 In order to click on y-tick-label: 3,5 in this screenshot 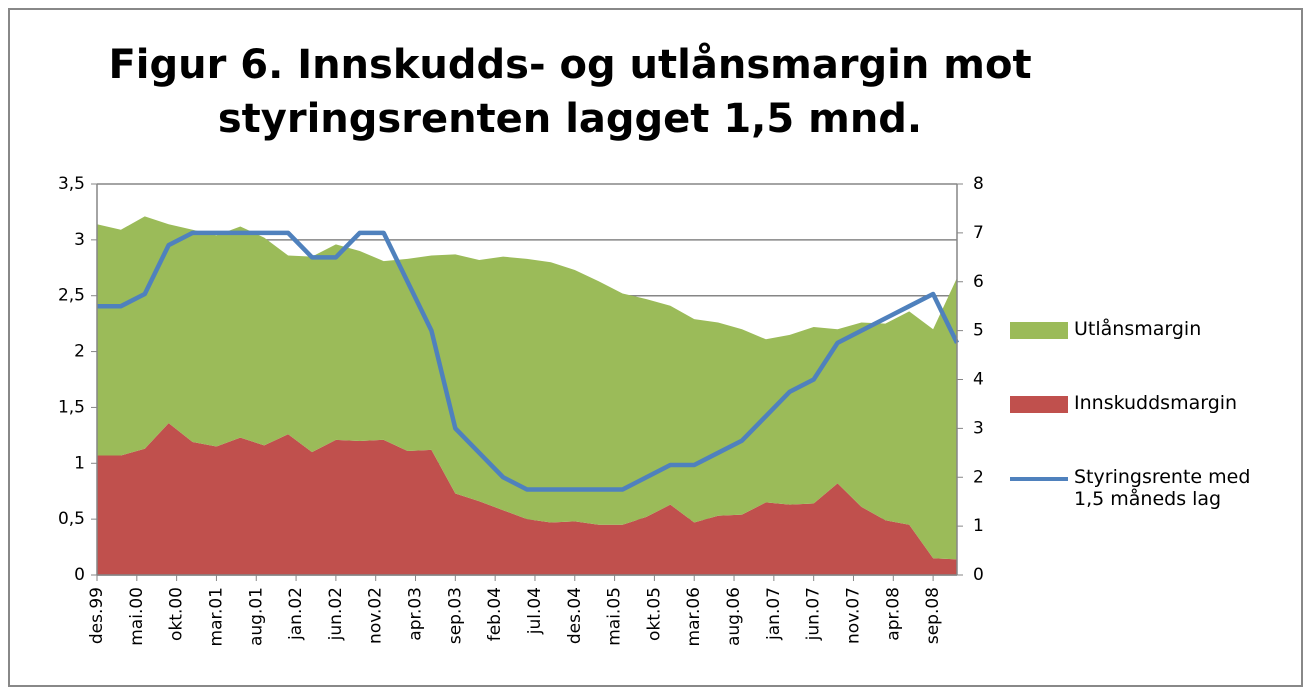, I will do `click(71, 184)`.